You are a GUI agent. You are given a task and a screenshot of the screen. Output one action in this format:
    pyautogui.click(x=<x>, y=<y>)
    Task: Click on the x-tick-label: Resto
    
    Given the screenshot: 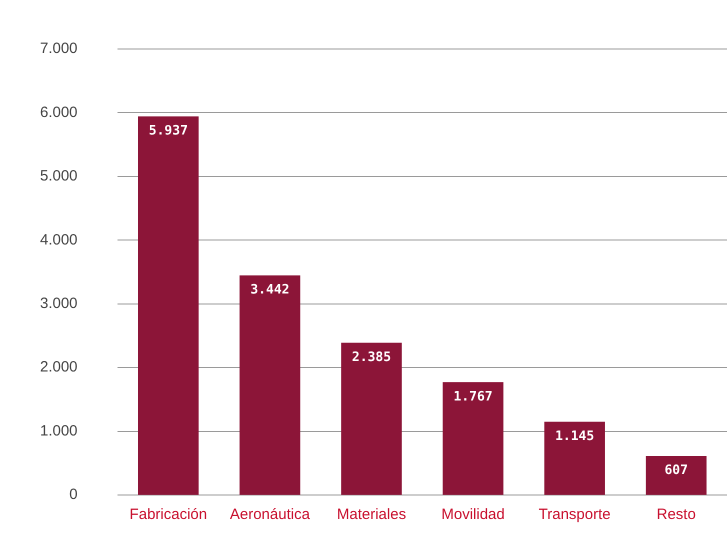 What is the action you would take?
    pyautogui.click(x=676, y=515)
    